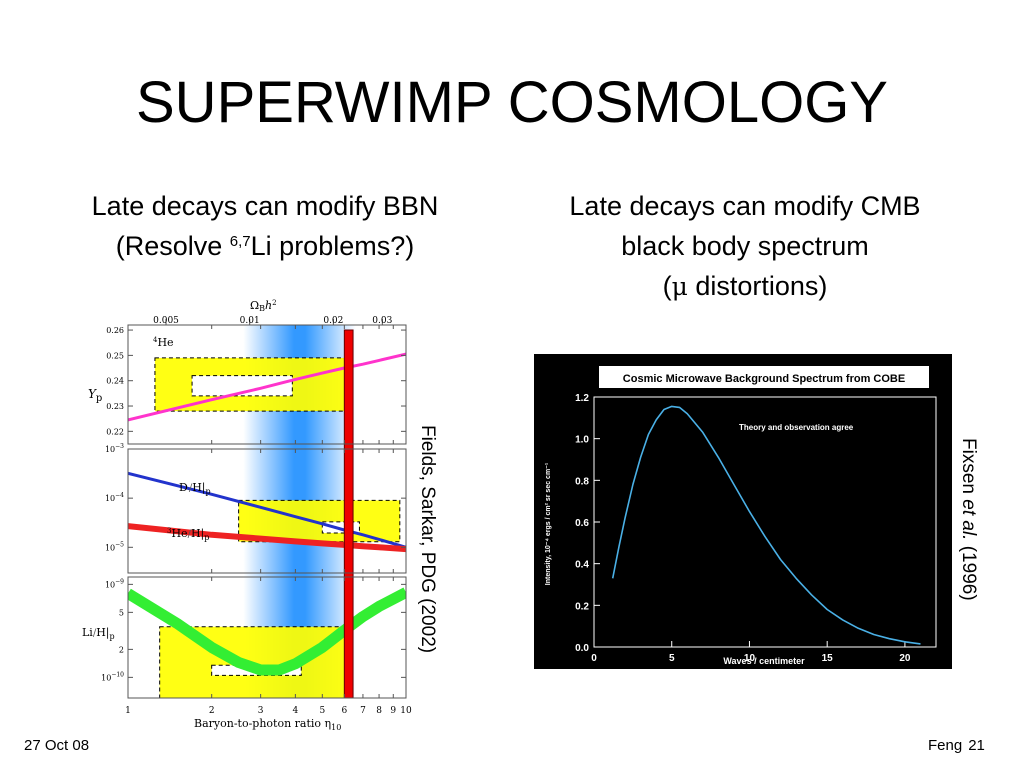 Image resolution: width=1024 pixels, height=768 pixels. I want to click on dh-panel-frame, so click(267, 511).